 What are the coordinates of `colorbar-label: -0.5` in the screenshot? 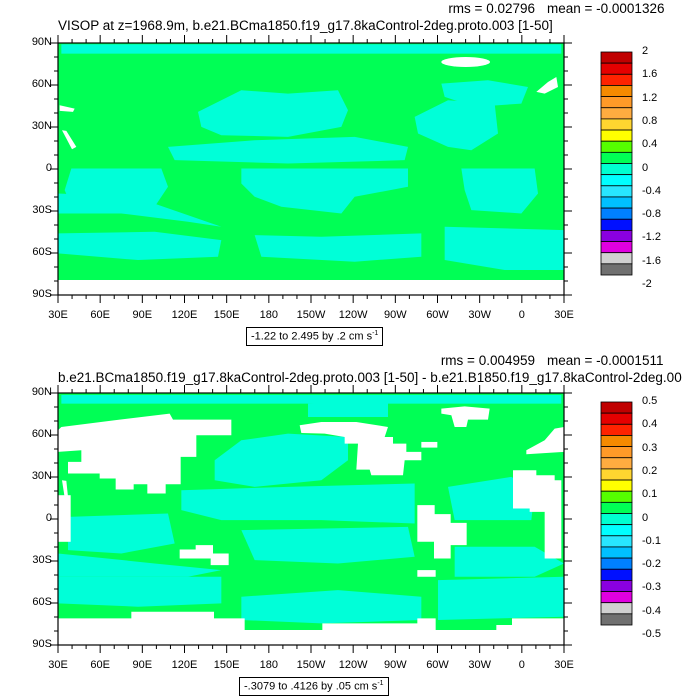 It's located at (651, 634).